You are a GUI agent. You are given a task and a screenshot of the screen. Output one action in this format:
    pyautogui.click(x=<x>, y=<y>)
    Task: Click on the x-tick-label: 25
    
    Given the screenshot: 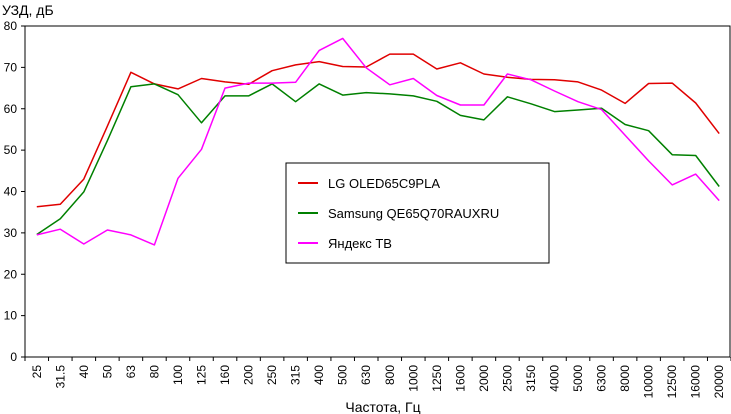 What is the action you would take?
    pyautogui.click(x=37, y=372)
    